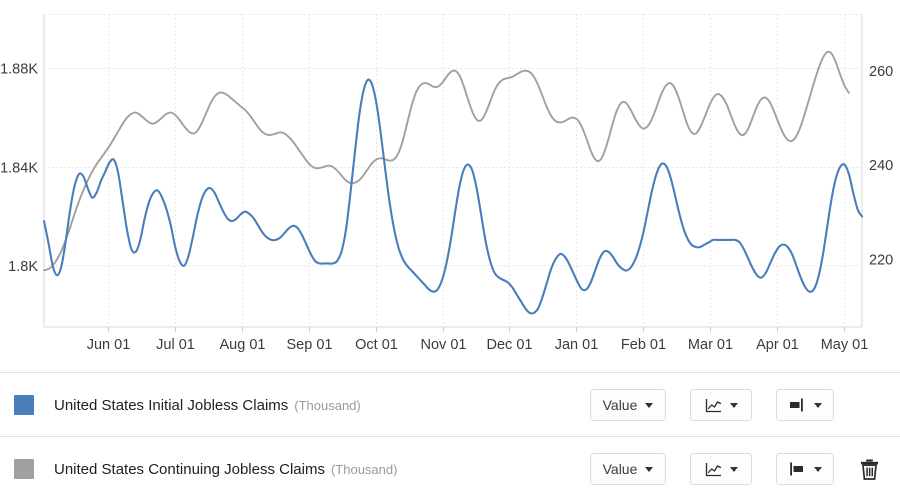  What do you see at coordinates (881, 72) in the screenshot?
I see `right-axis-tick-label: 260` at bounding box center [881, 72].